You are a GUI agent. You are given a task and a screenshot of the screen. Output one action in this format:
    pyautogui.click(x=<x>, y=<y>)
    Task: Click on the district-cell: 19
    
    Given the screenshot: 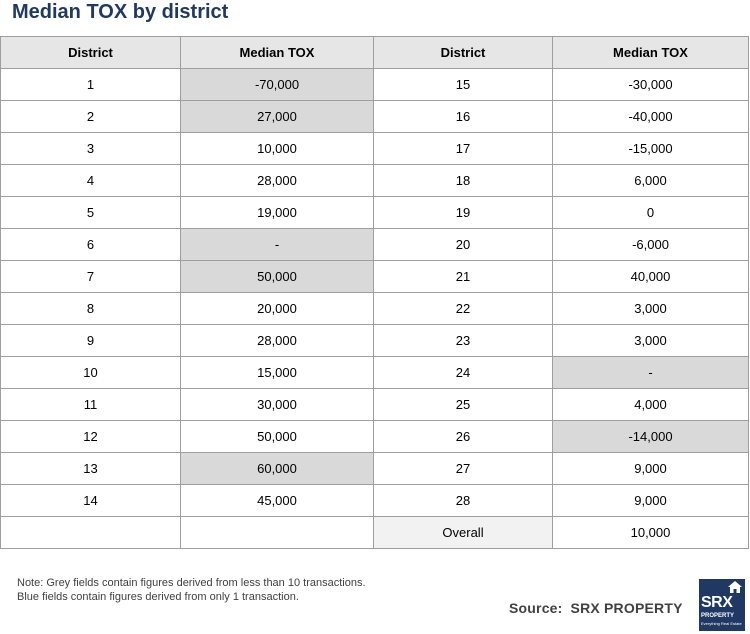 What is the action you would take?
    pyautogui.click(x=463, y=212)
    